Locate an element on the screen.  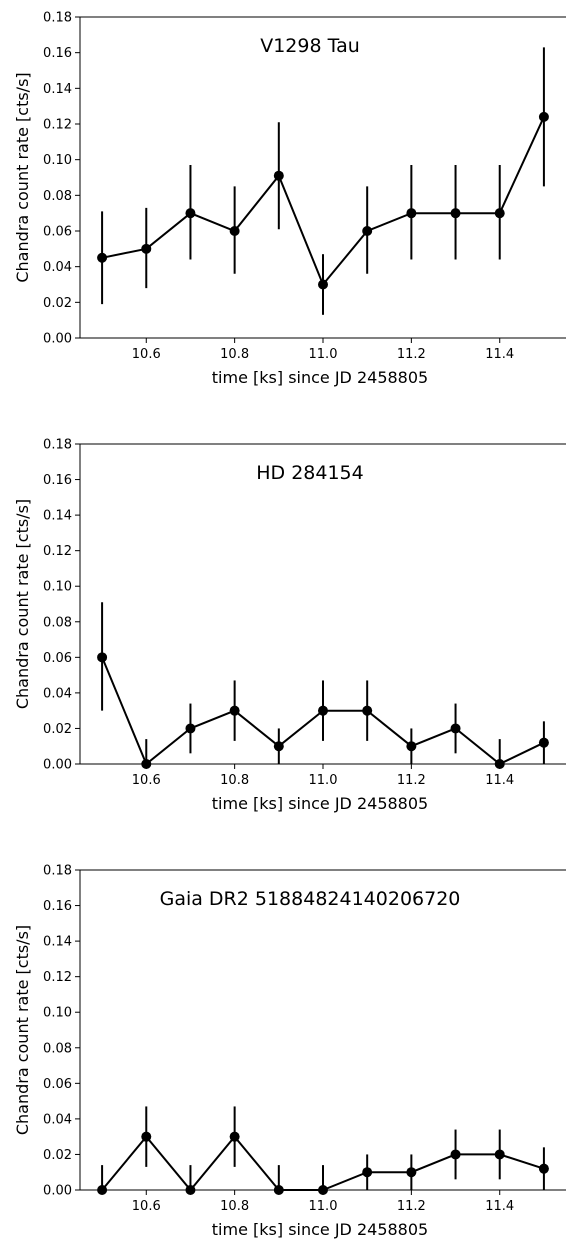
panel-title: HD 284154 is located at coordinates (310, 473).